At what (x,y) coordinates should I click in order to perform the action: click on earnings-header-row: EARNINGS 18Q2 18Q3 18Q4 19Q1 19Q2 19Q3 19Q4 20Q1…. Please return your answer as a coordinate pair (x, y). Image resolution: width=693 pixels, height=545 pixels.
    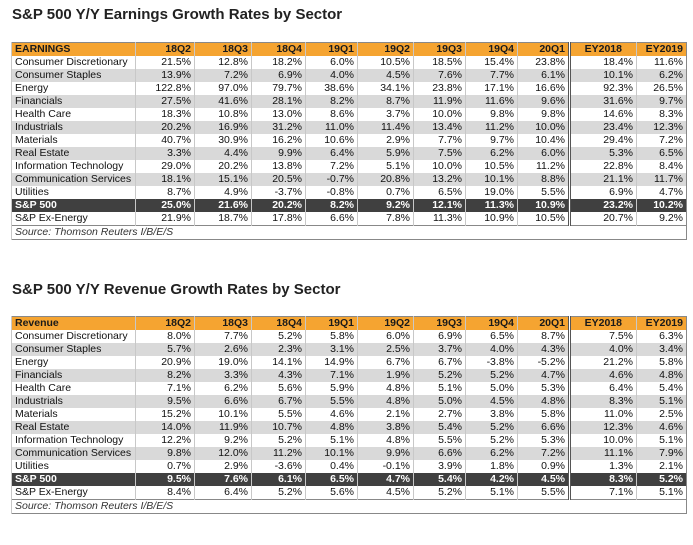
    Looking at the image, I should click on (349, 49).